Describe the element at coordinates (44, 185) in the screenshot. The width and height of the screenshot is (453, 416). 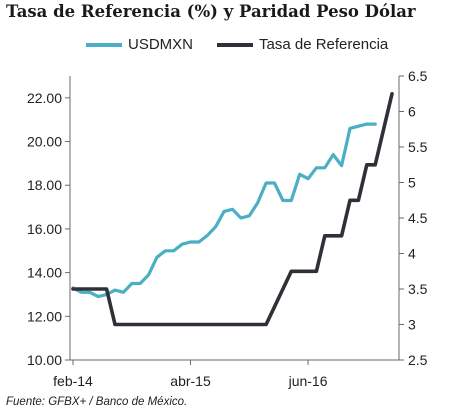
I see `left-axis-tick-label: 18.00` at that location.